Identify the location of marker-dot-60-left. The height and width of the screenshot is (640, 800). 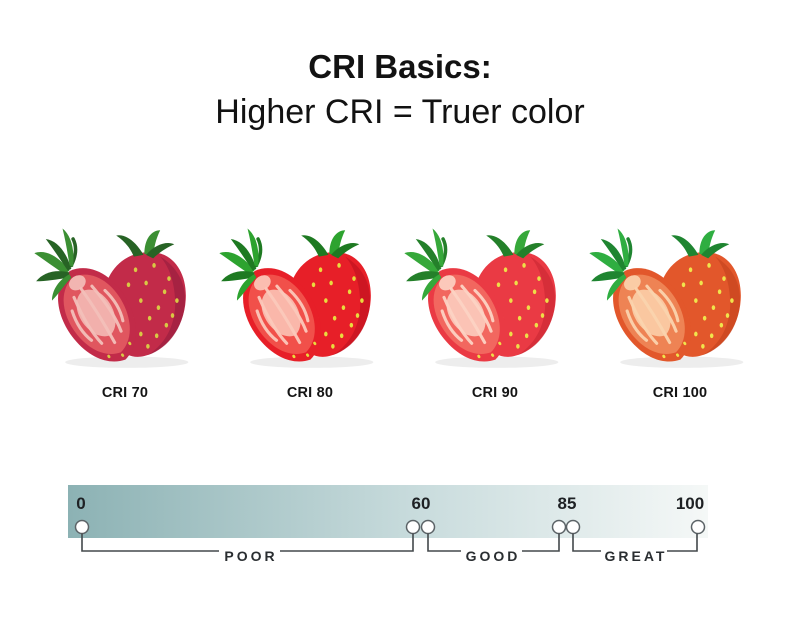
(413, 527).